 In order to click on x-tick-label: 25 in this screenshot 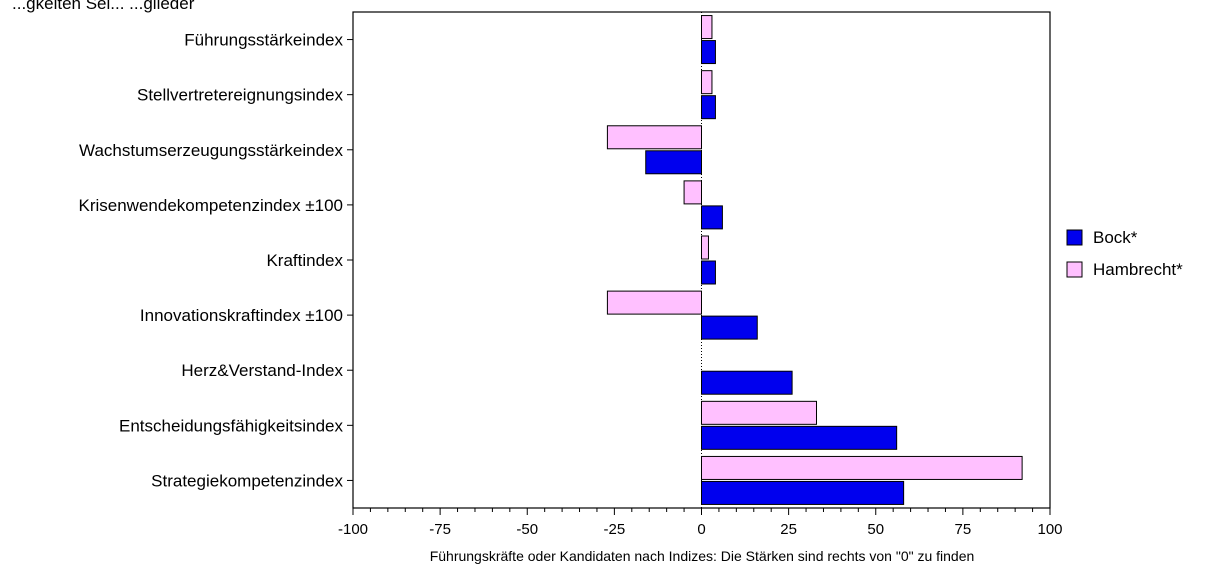, I will do `click(788, 529)`.